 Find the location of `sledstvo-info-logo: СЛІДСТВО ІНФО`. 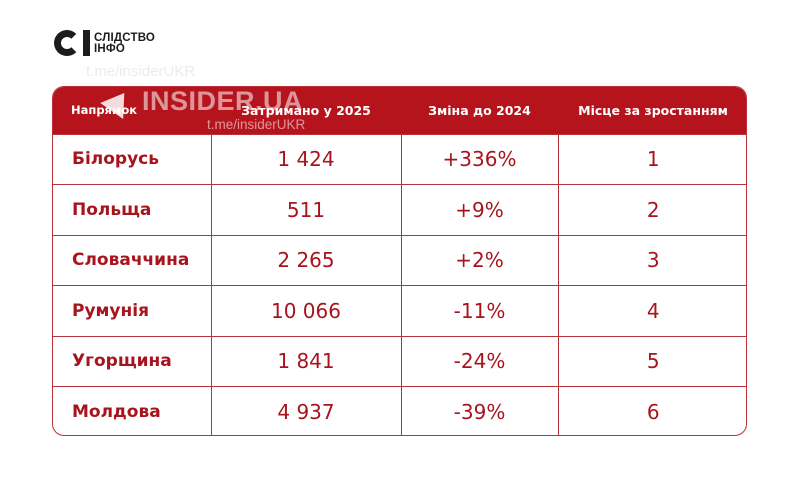

sledstvo-info-logo: СЛІДСТВО ІНФО is located at coordinates (104, 44).